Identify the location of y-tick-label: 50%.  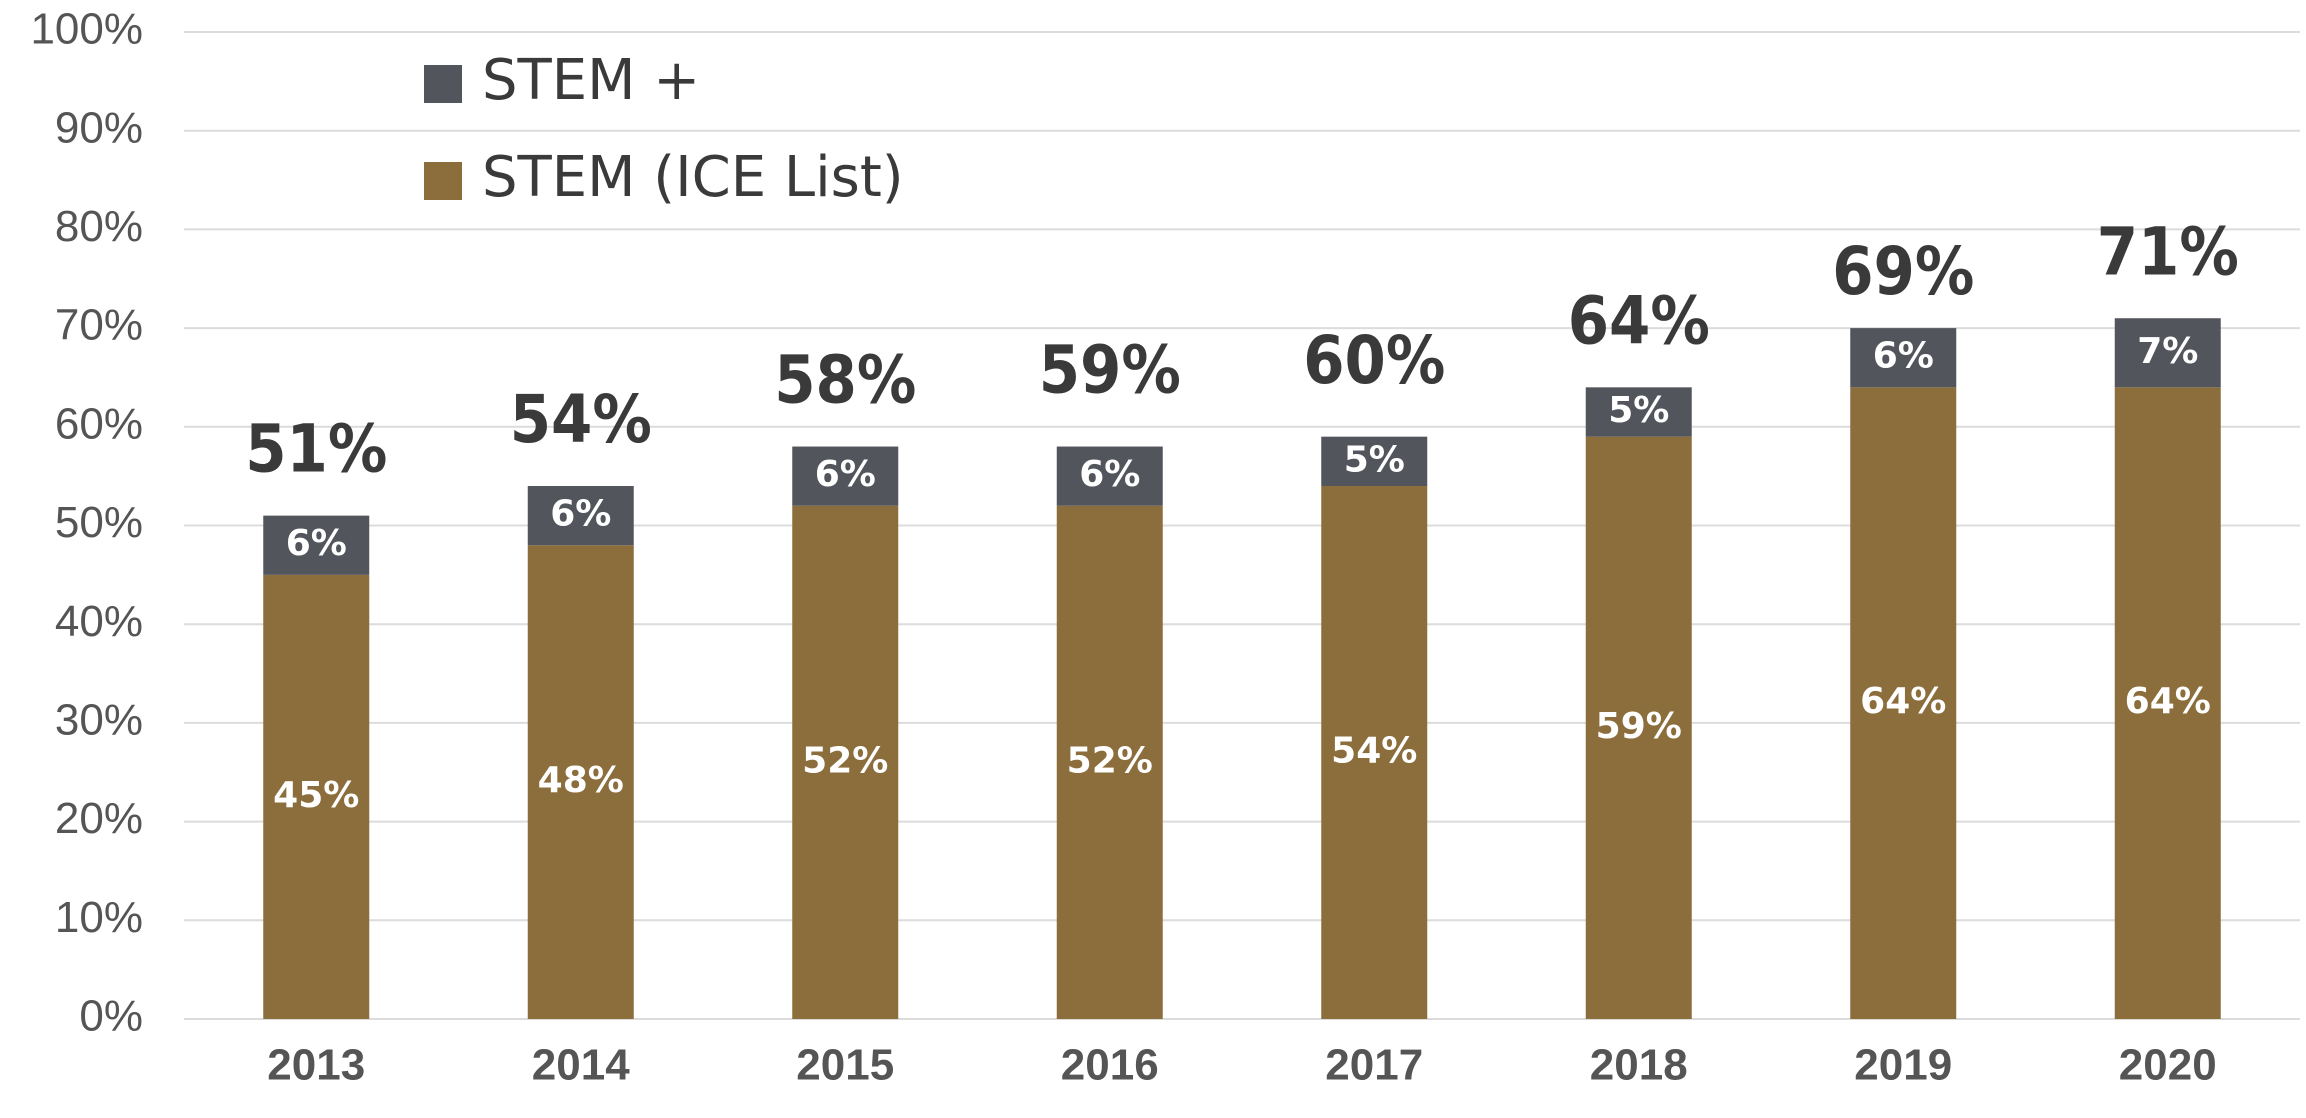
(99, 522).